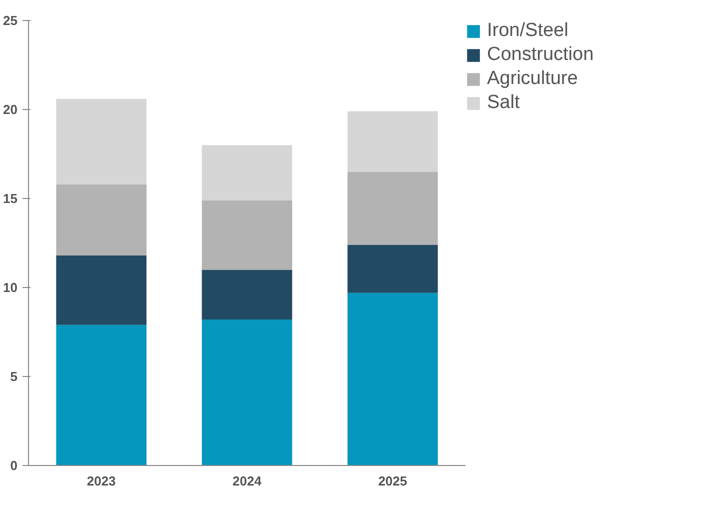  What do you see at coordinates (10, 20) in the screenshot?
I see `y-tick-label: 25` at bounding box center [10, 20].